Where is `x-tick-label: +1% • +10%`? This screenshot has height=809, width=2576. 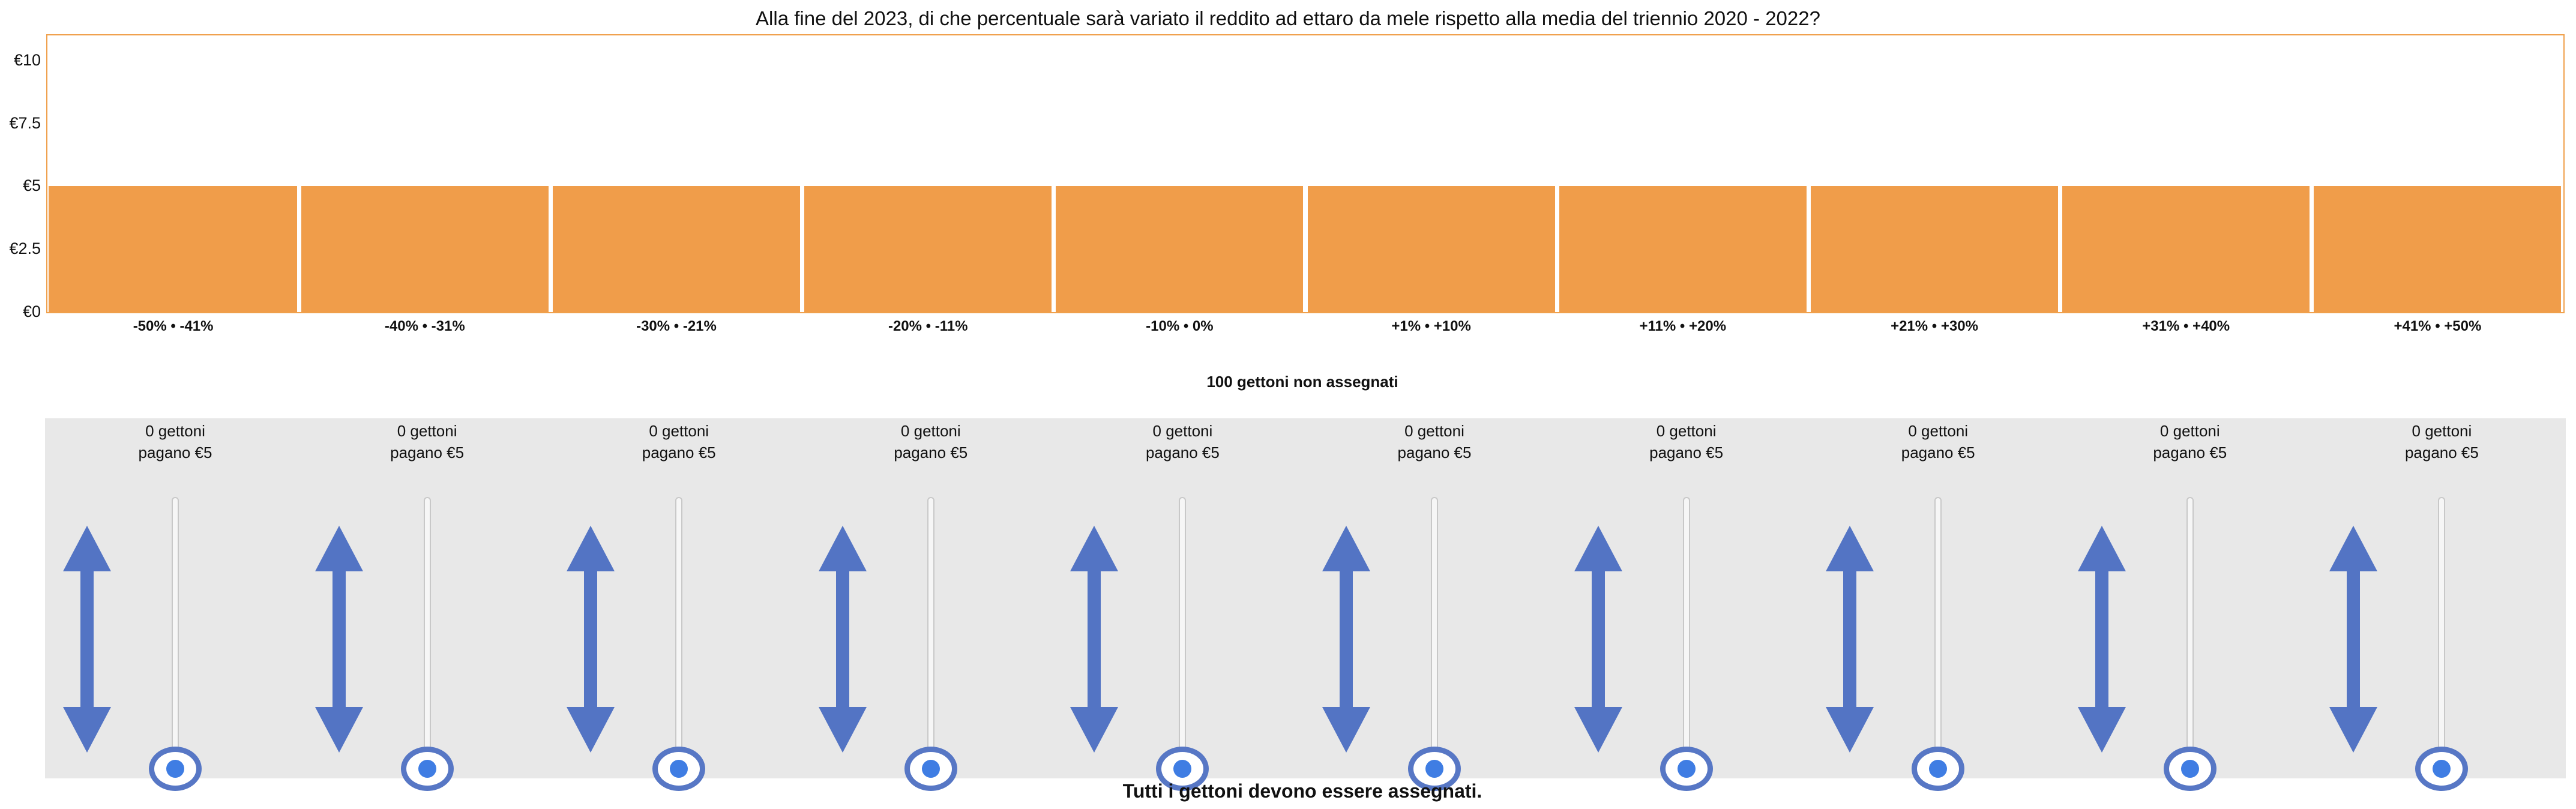 x-tick-label: +1% • +10% is located at coordinates (1431, 326).